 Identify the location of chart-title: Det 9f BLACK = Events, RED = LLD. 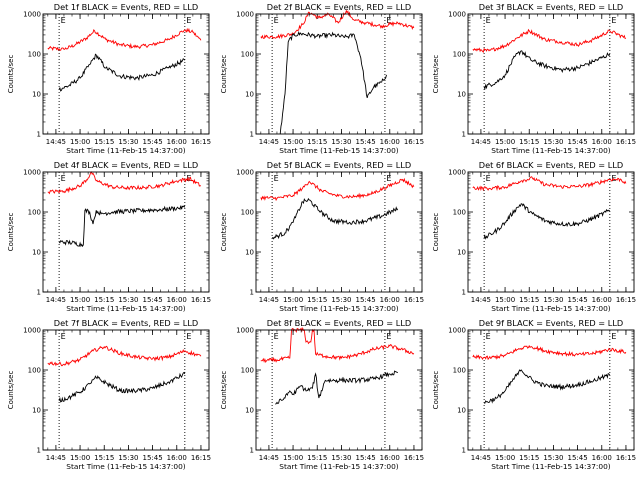
(551, 323).